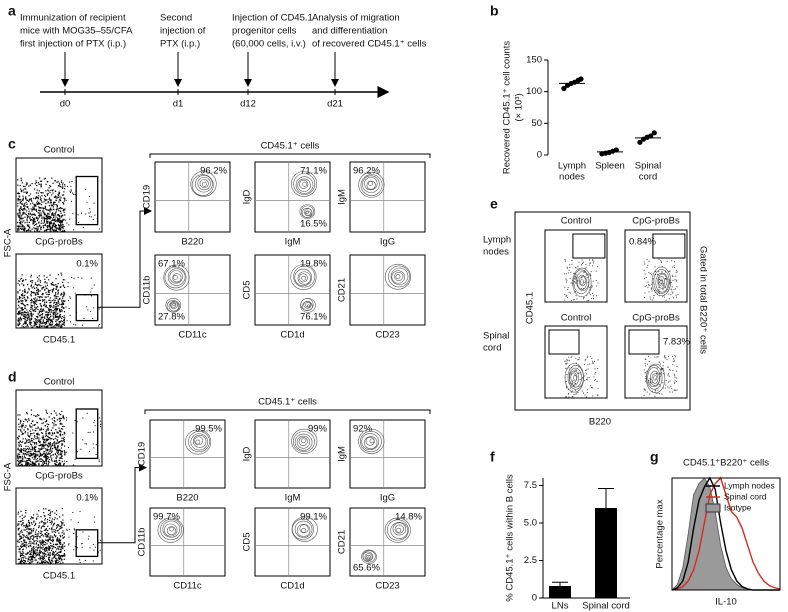  I want to click on axis-label: % CD45.1⁺ cells within B cells, so click(510, 538).